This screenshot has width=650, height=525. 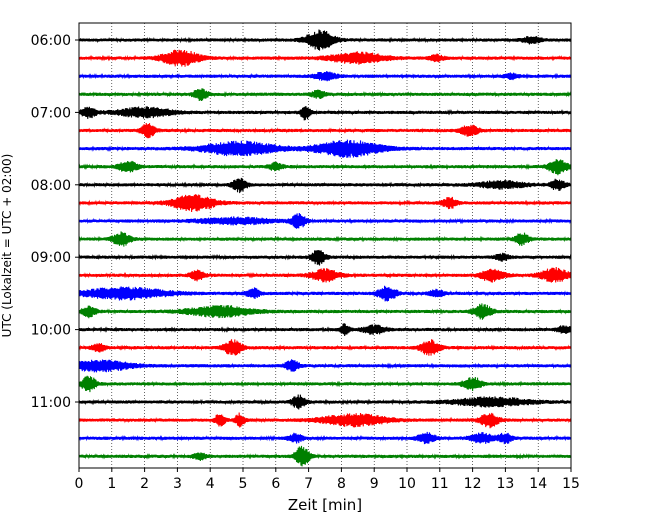 What do you see at coordinates (79, 484) in the screenshot?
I see `x-tick-label: 0` at bounding box center [79, 484].